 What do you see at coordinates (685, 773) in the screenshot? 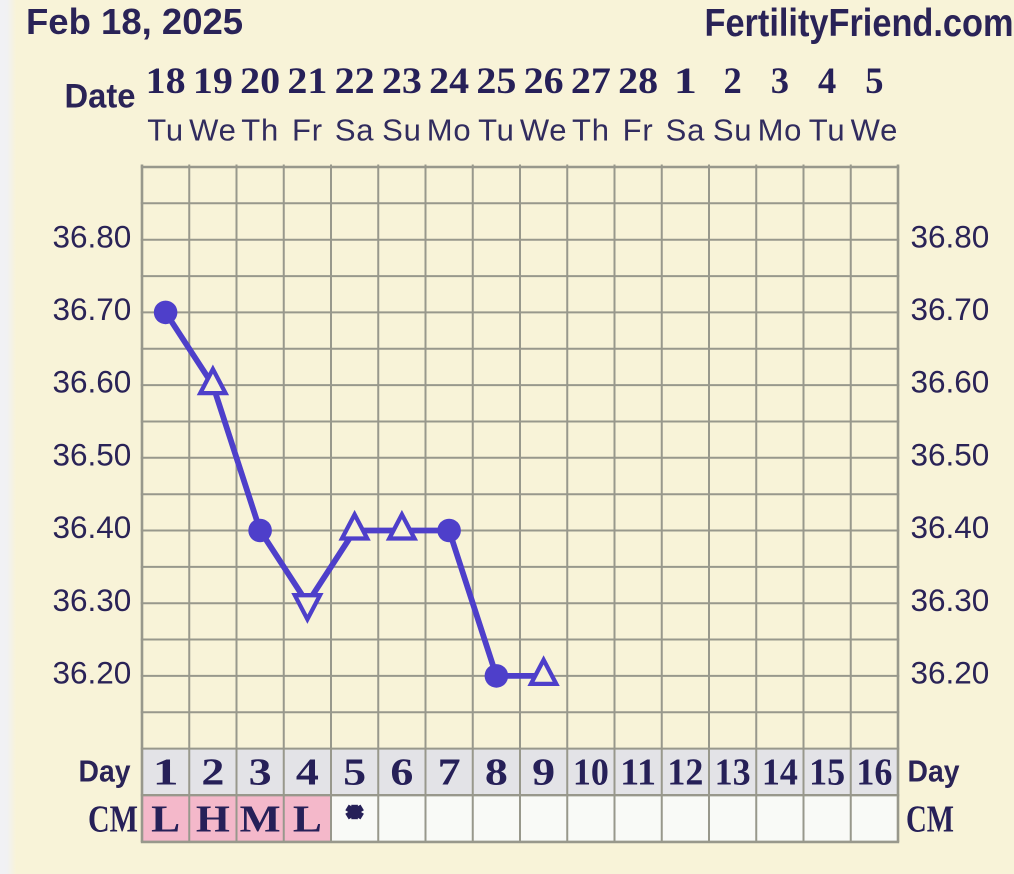
I see `svg-text: 12` at bounding box center [685, 773].